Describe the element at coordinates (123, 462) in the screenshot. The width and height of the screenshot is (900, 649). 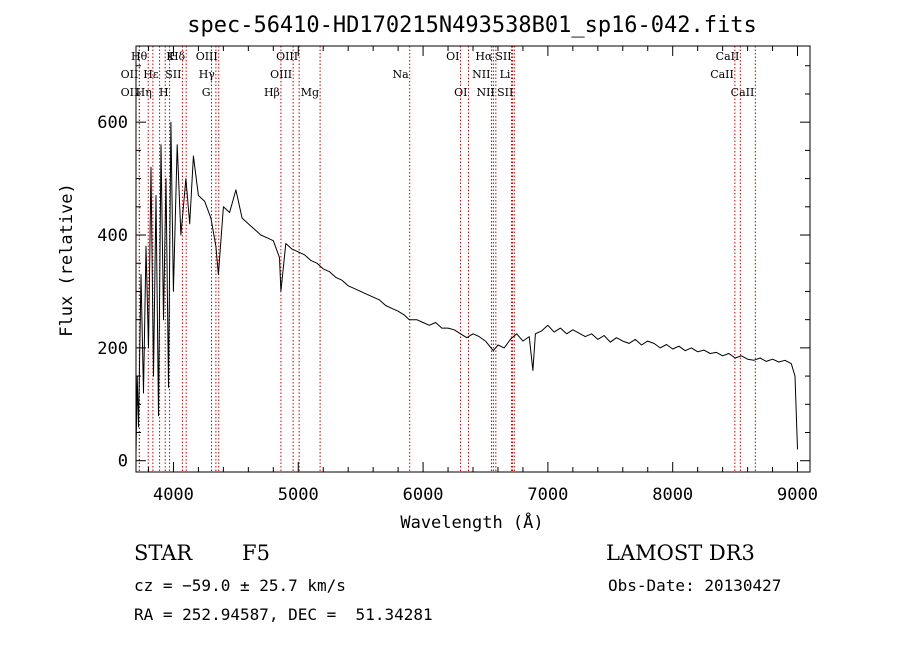
I see `y-tick-label-0: 0` at that location.